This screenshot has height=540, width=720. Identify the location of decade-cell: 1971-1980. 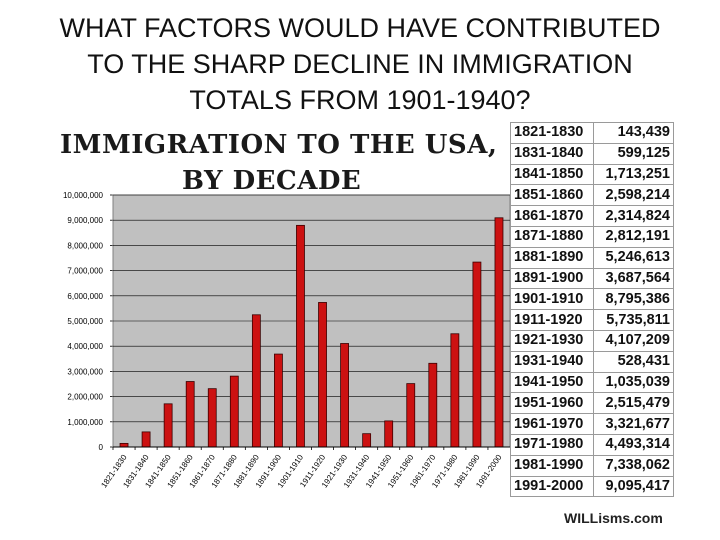
(552, 444).